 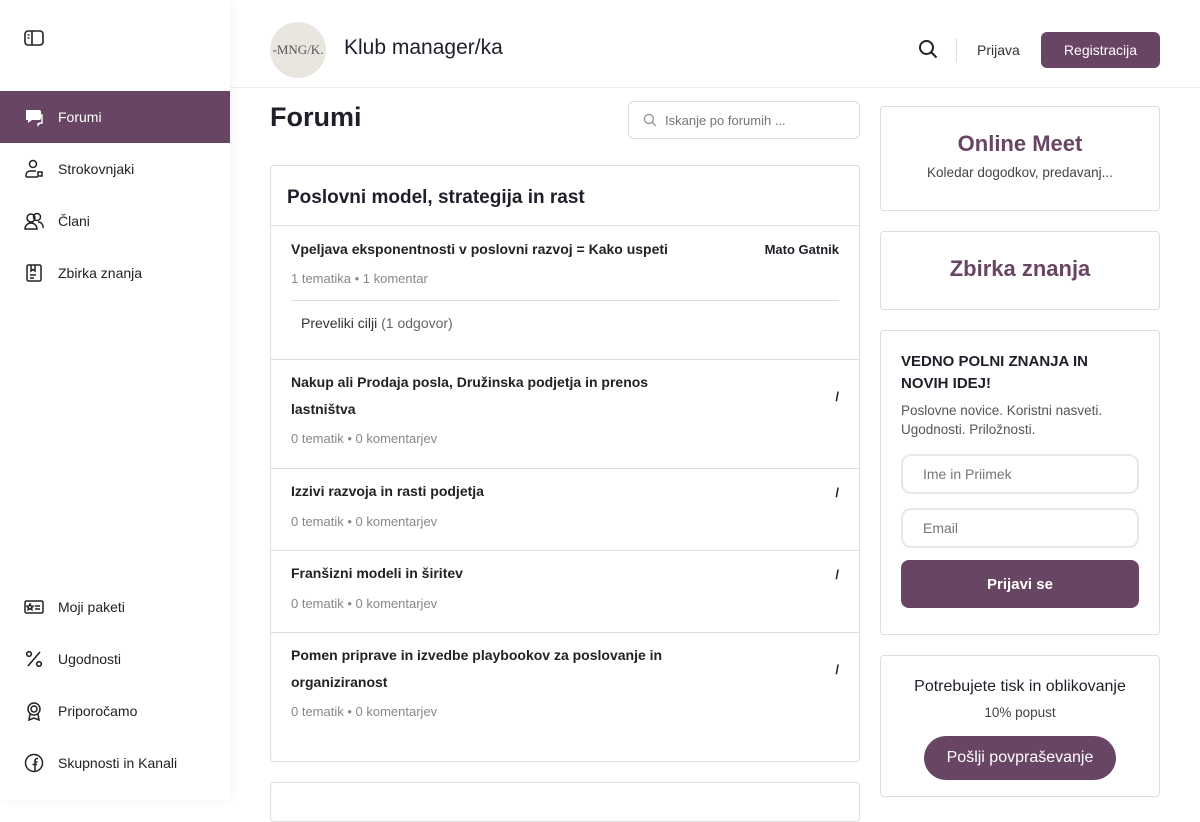 I want to click on online-meet-title: Online Meet, so click(x=1020, y=143).